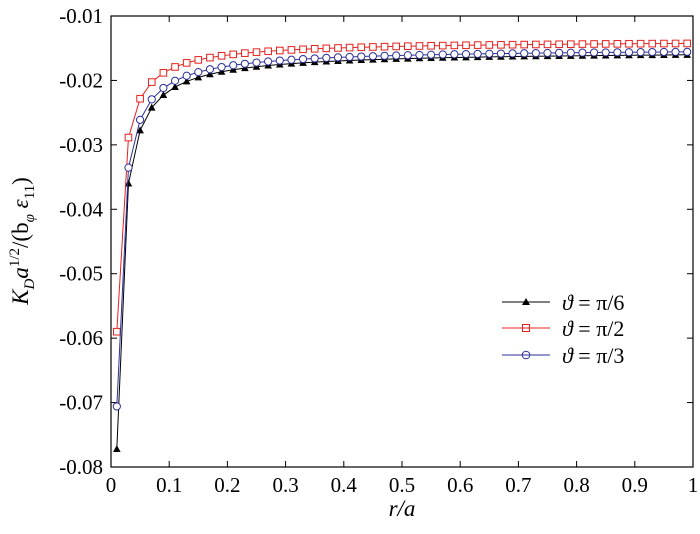  Describe the element at coordinates (526, 355) in the screenshot. I see `legend-marker-circle` at that location.